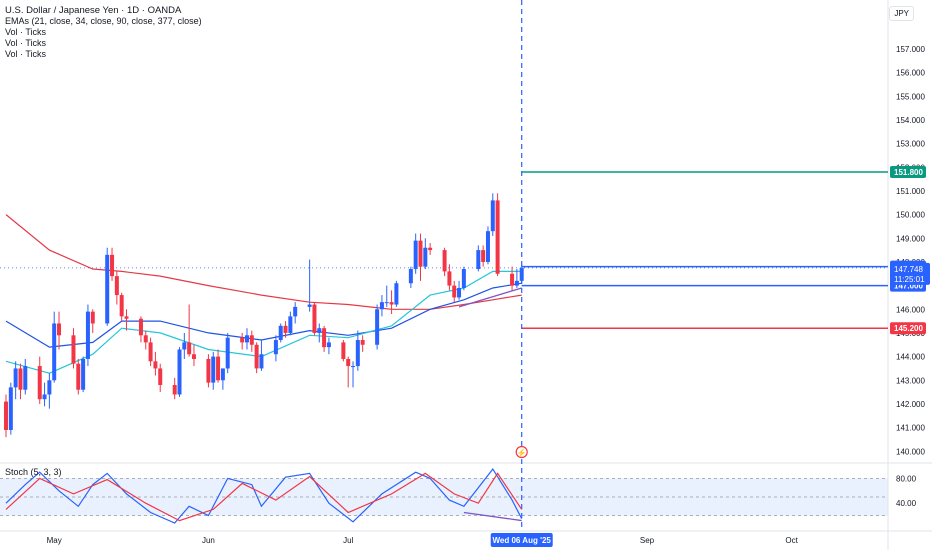  Describe the element at coordinates (910, 451) in the screenshot. I see `price-tick-label: 140.000` at that location.